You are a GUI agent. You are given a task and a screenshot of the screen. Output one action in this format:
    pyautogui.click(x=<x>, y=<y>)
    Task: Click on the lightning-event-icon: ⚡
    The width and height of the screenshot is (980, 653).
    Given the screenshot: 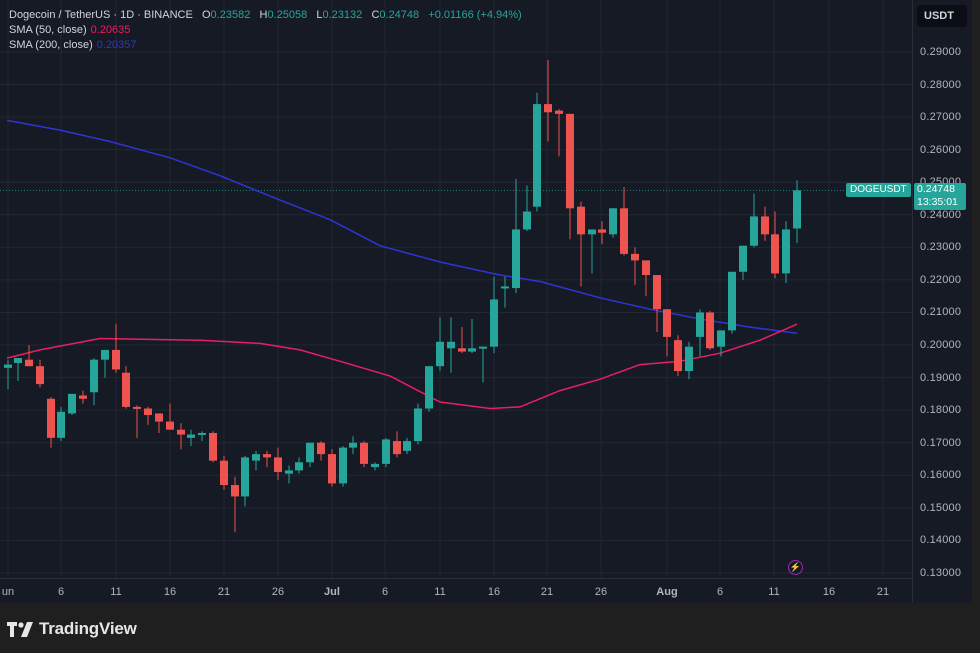 What is the action you would take?
    pyautogui.click(x=795, y=567)
    